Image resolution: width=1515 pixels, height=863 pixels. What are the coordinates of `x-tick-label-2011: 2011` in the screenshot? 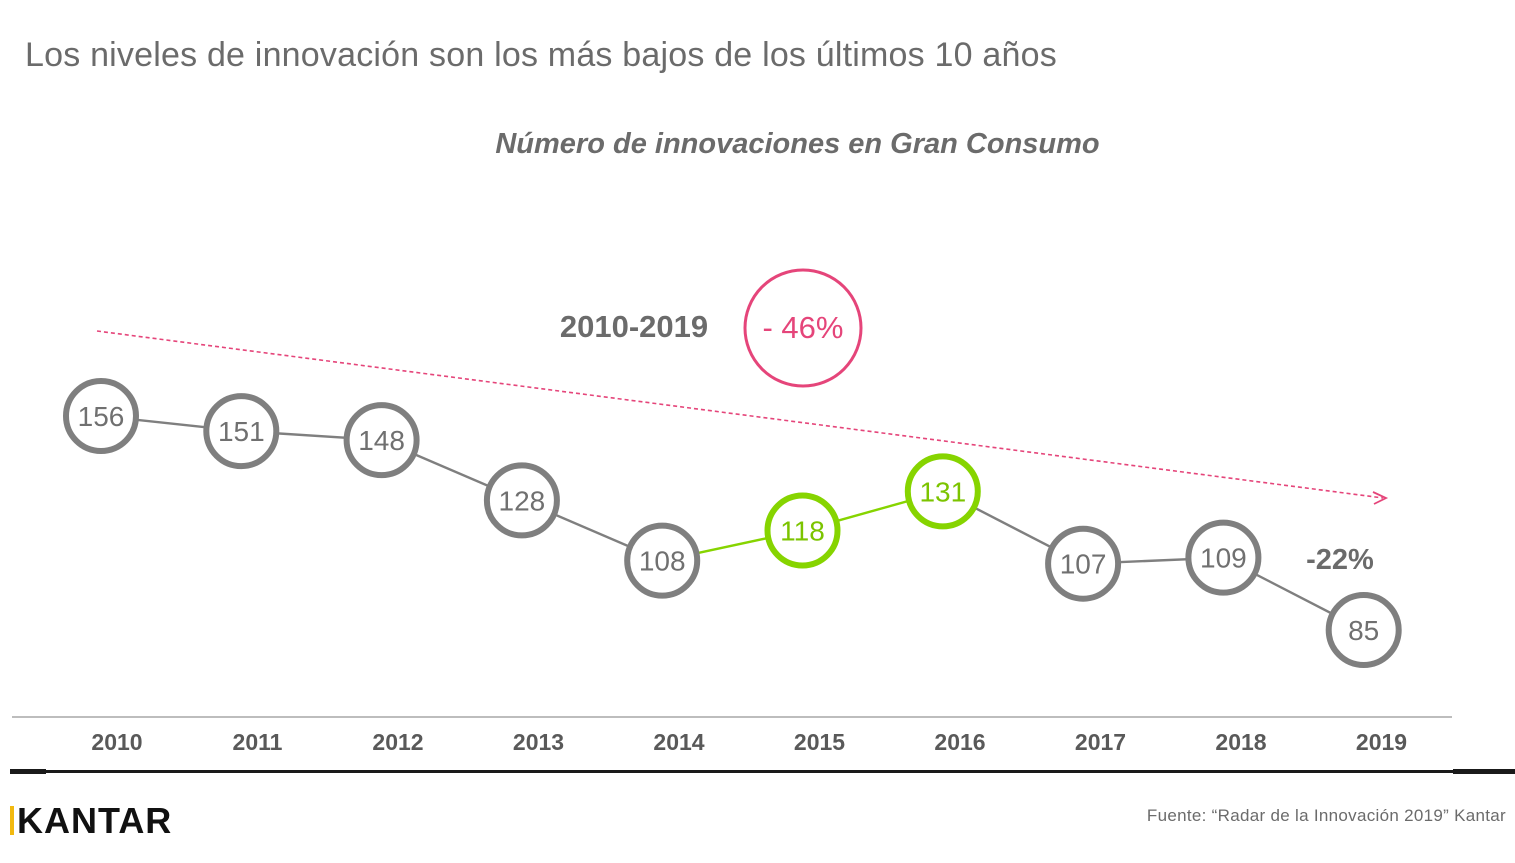 It's located at (258, 742).